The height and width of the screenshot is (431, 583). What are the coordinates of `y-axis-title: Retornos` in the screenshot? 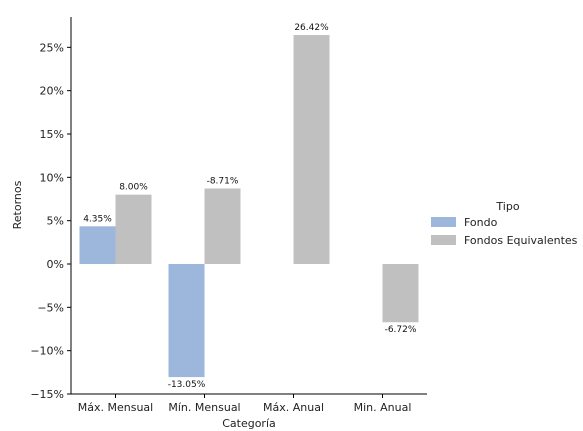 It's located at (17, 204).